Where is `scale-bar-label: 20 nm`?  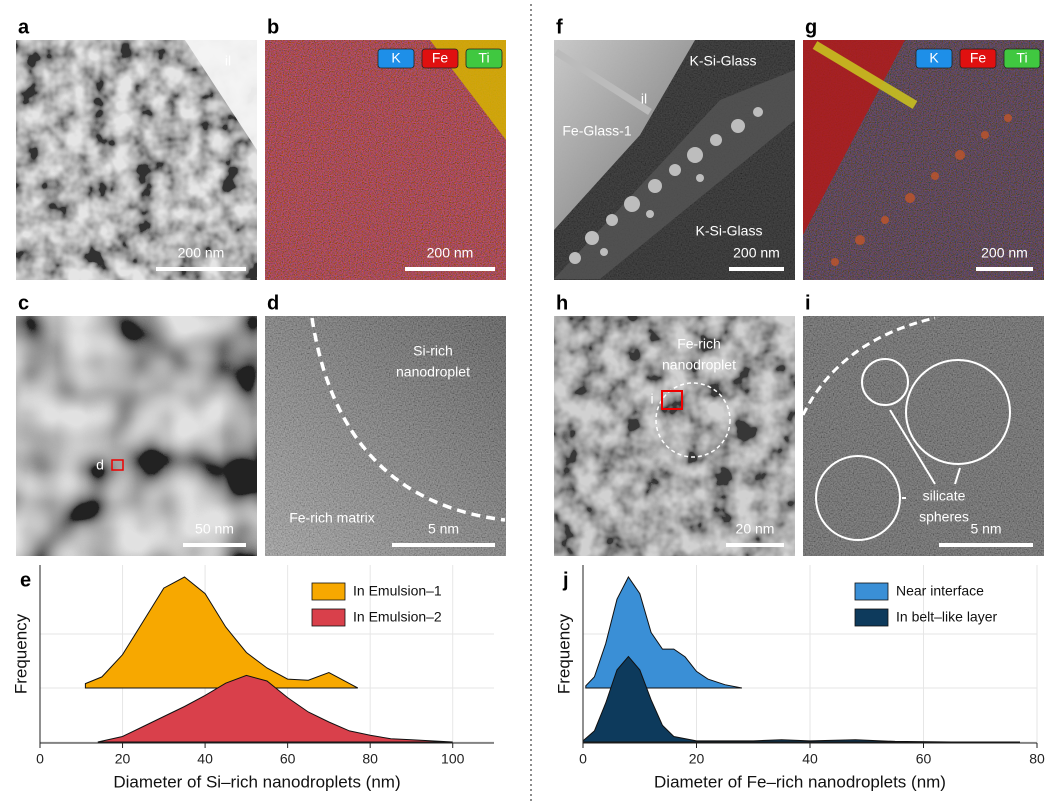
scale-bar-label: 20 nm is located at coordinates (755, 529).